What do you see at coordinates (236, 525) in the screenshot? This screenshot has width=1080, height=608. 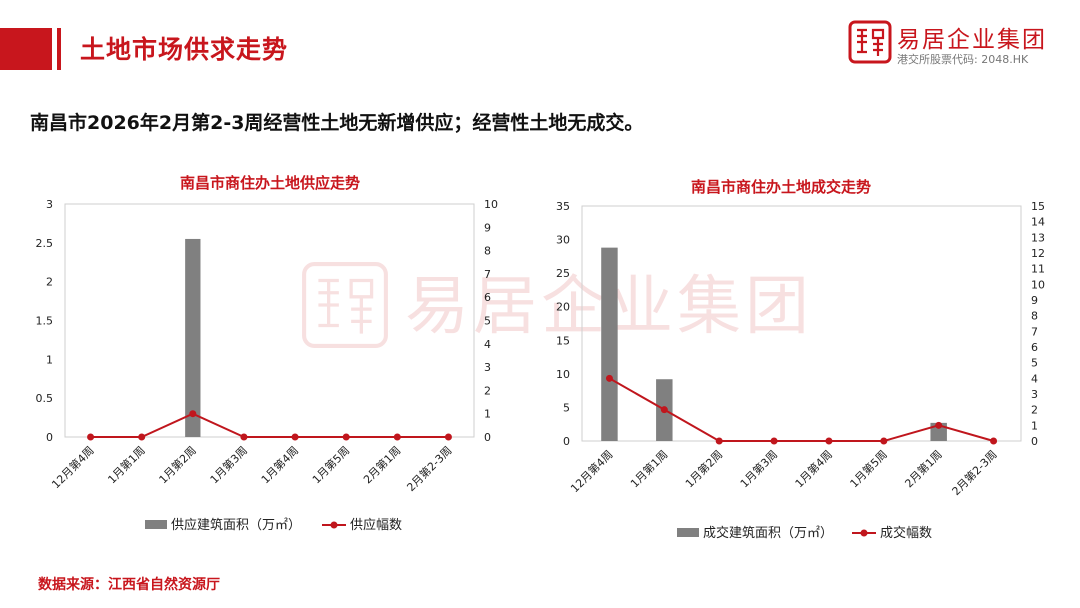 I see `legend-bar-label: 供应建筑面积（万㎡）` at bounding box center [236, 525].